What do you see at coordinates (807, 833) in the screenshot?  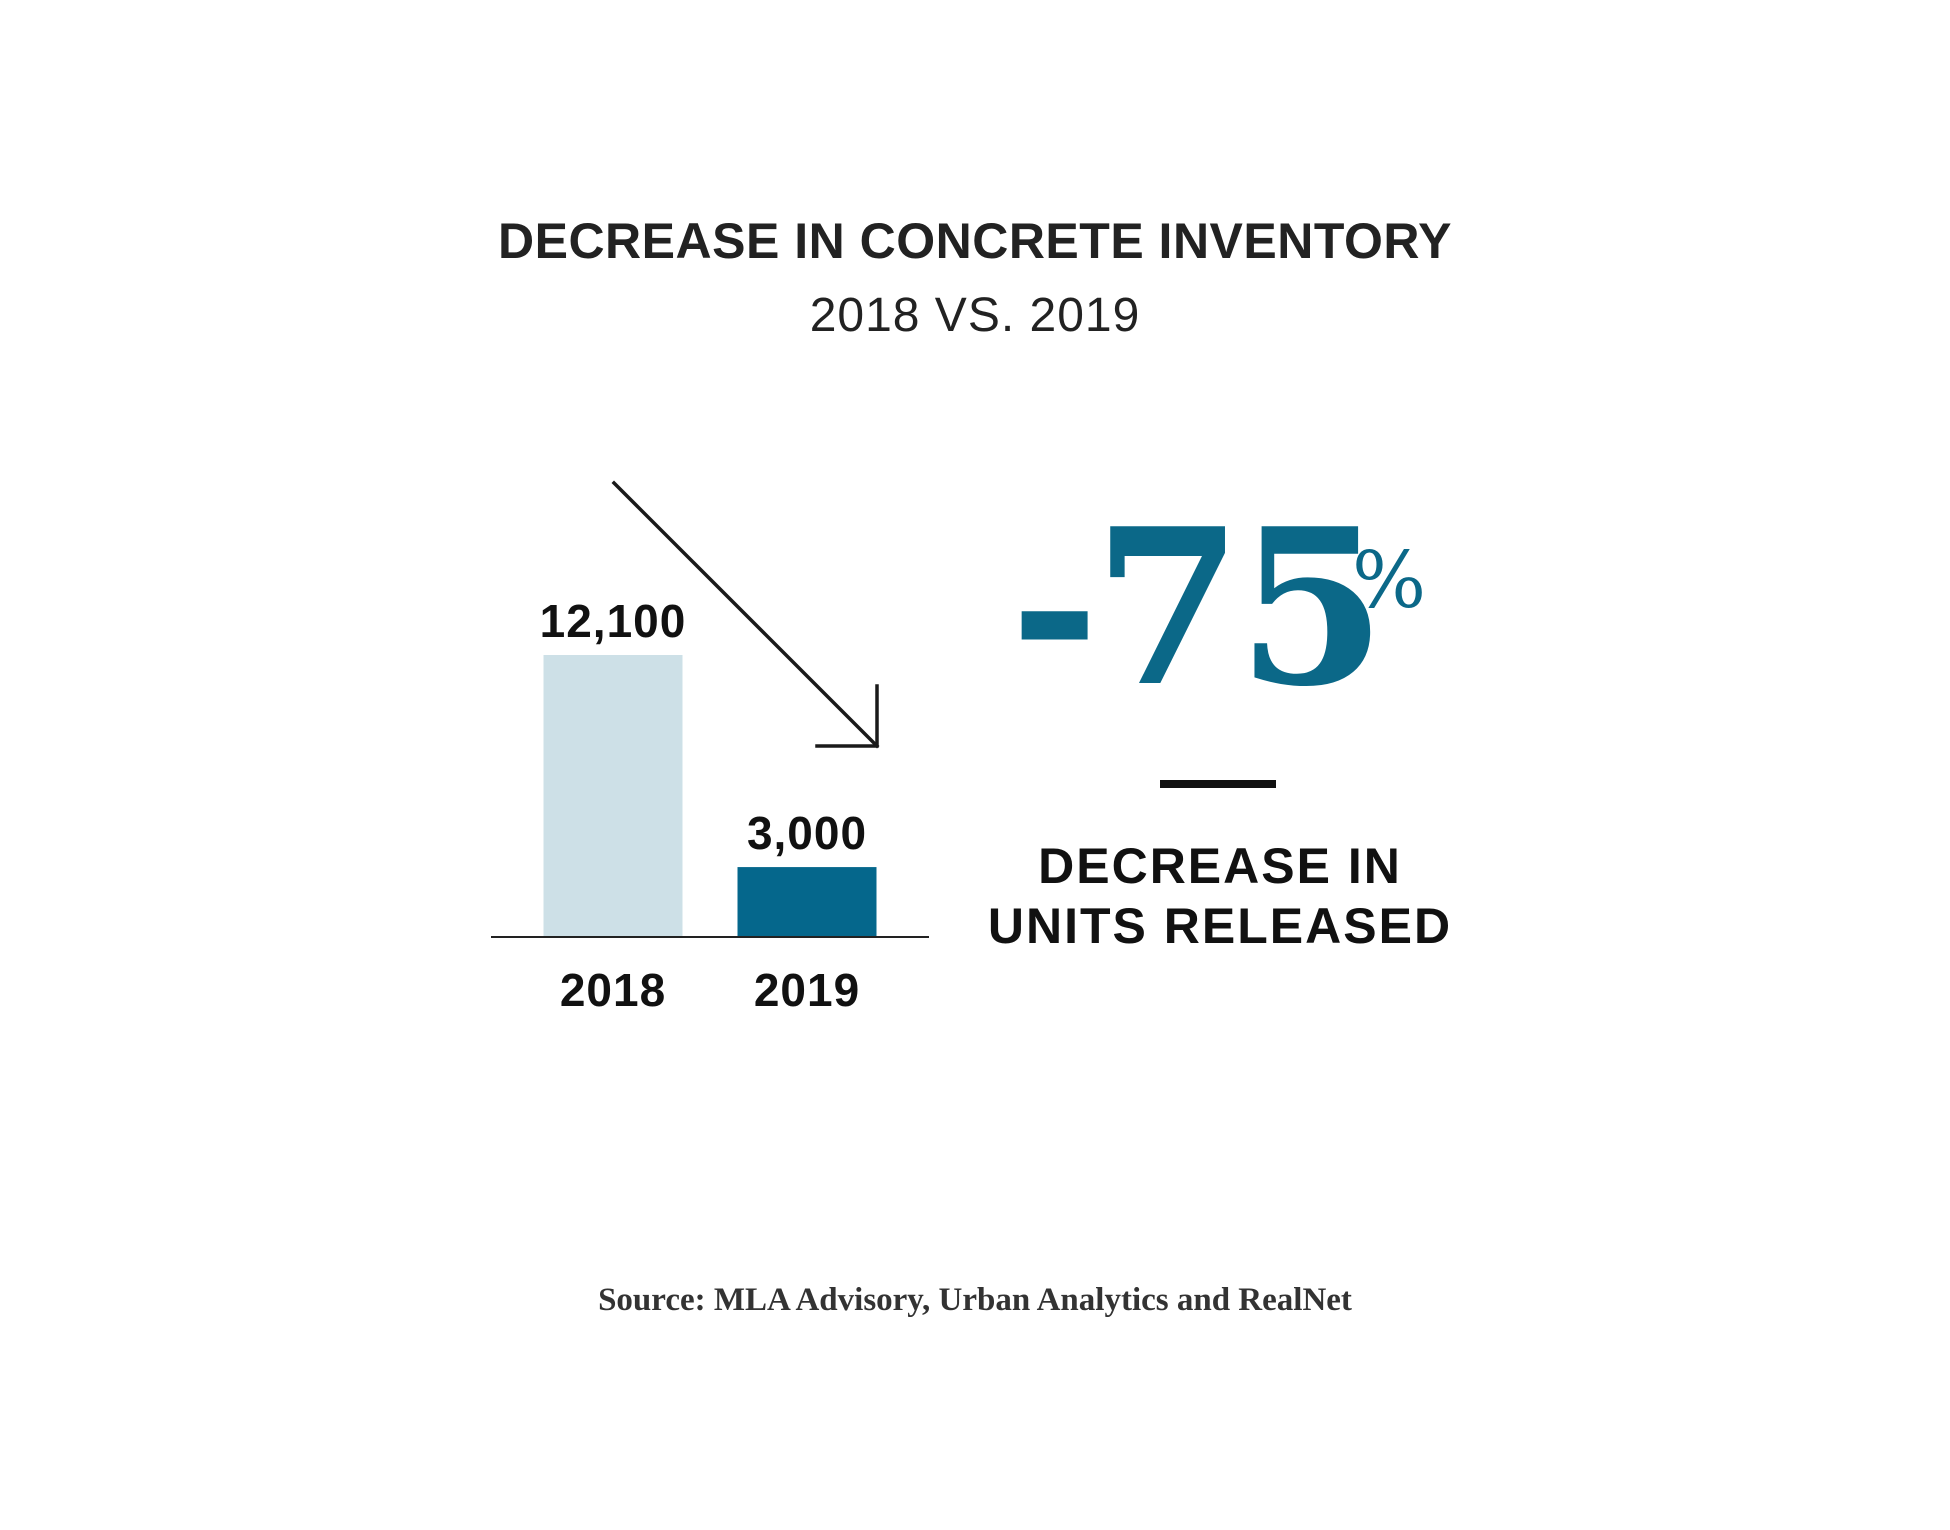 I see `value-label-2019: 3,000` at bounding box center [807, 833].